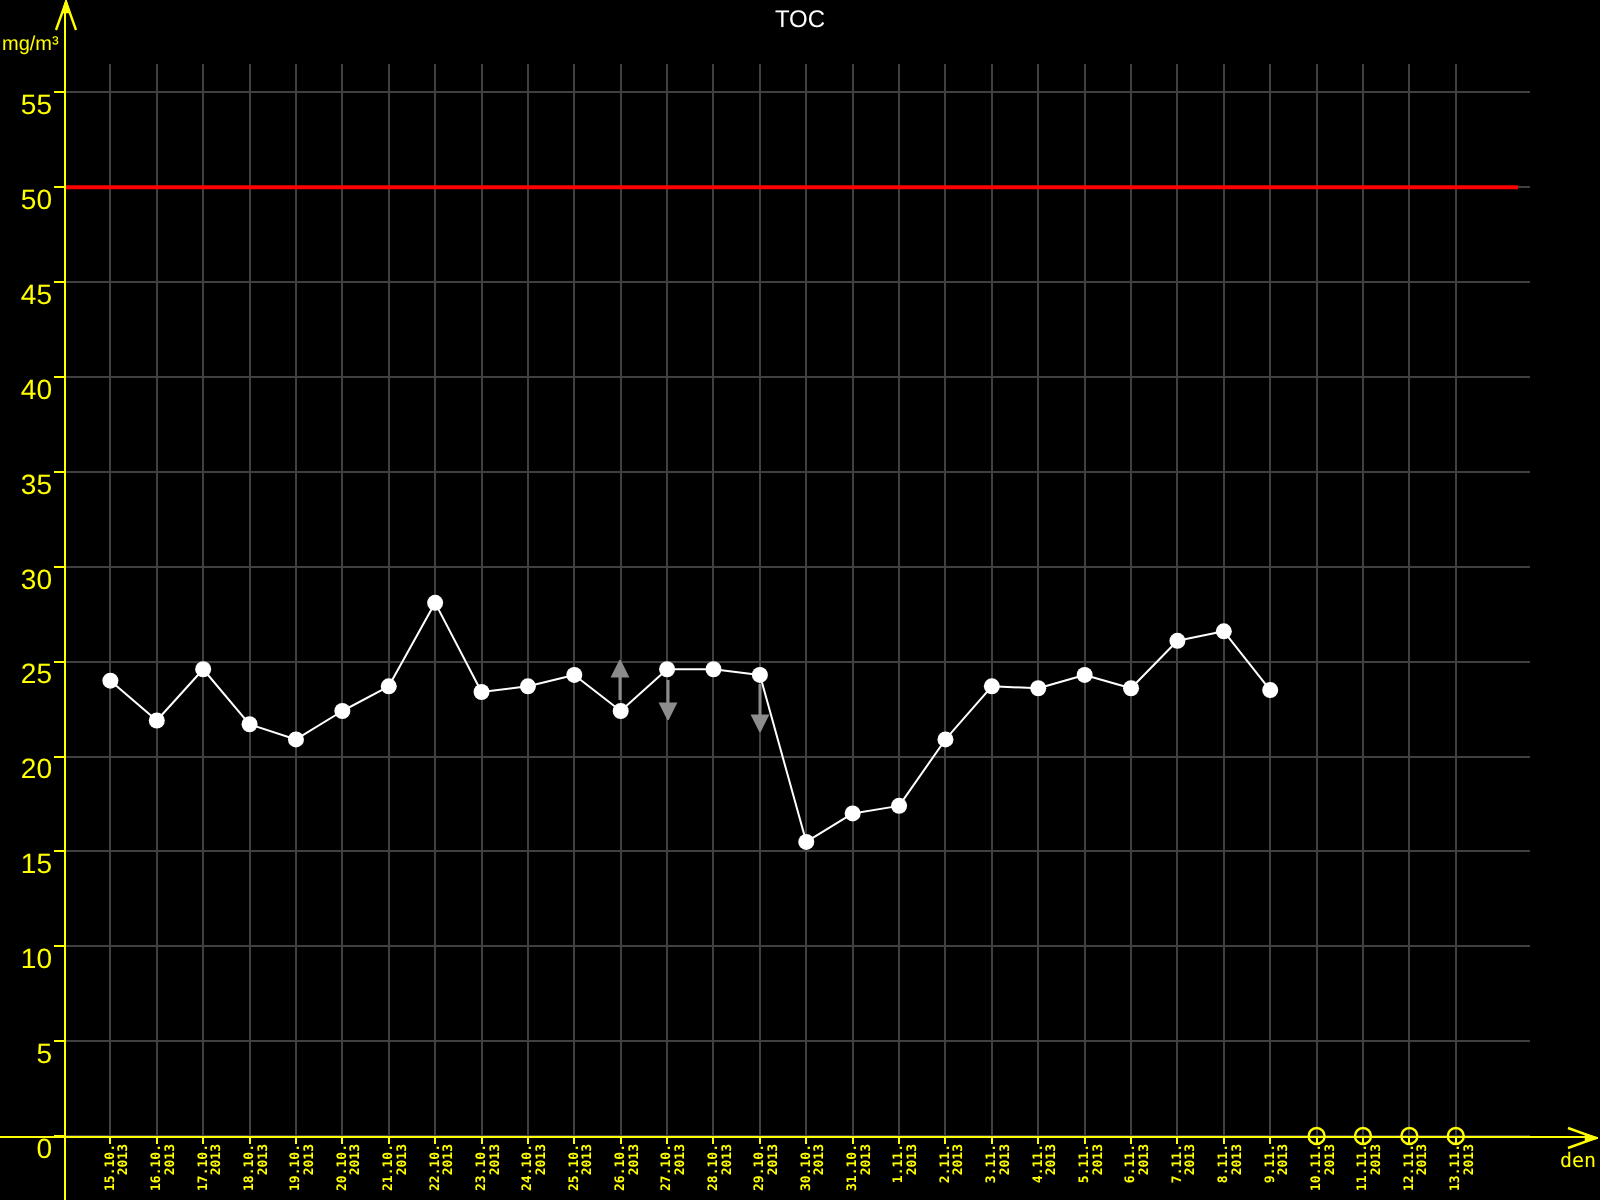  What do you see at coordinates (36, 768) in the screenshot?
I see `y-tick-label: 20` at bounding box center [36, 768].